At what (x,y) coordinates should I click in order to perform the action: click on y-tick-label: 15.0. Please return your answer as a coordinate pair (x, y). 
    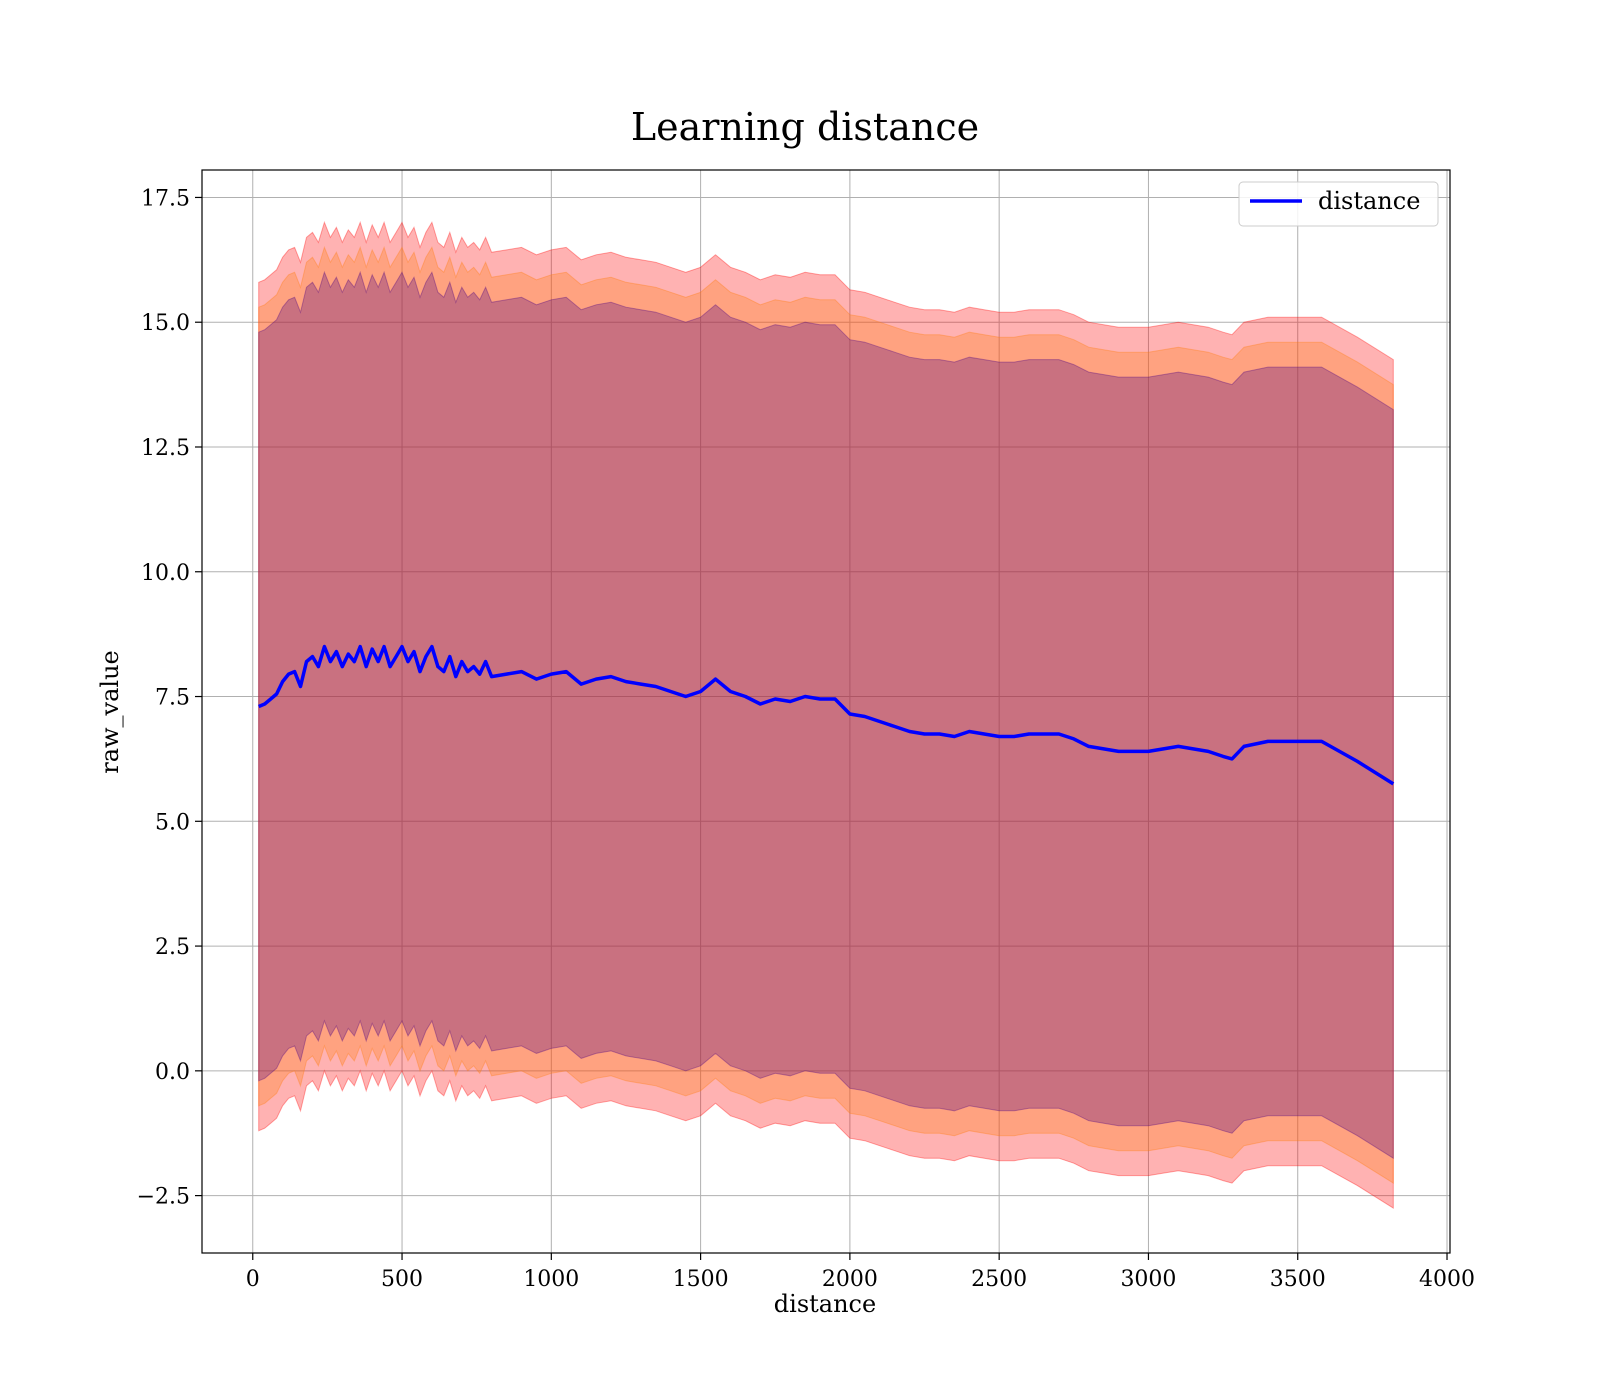
    Looking at the image, I should click on (165, 323).